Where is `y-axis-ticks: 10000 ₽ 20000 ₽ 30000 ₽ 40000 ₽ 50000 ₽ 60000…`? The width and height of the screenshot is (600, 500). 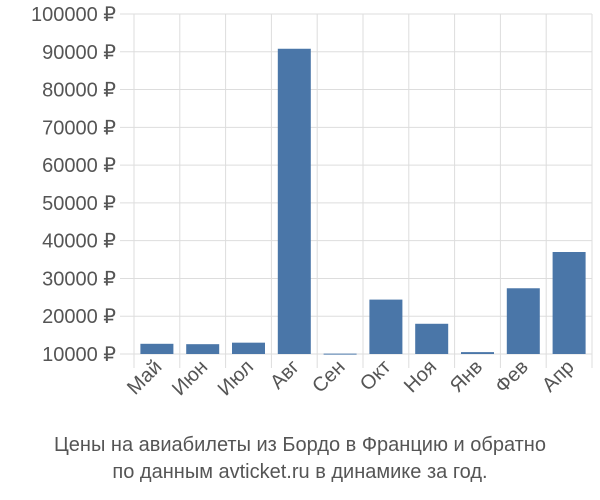 y-axis-ticks: 10000 ₽ 20000 ₽ 30000 ₽ 40000 ₽ 50000 ₽ 60000… is located at coordinates (73, 185).